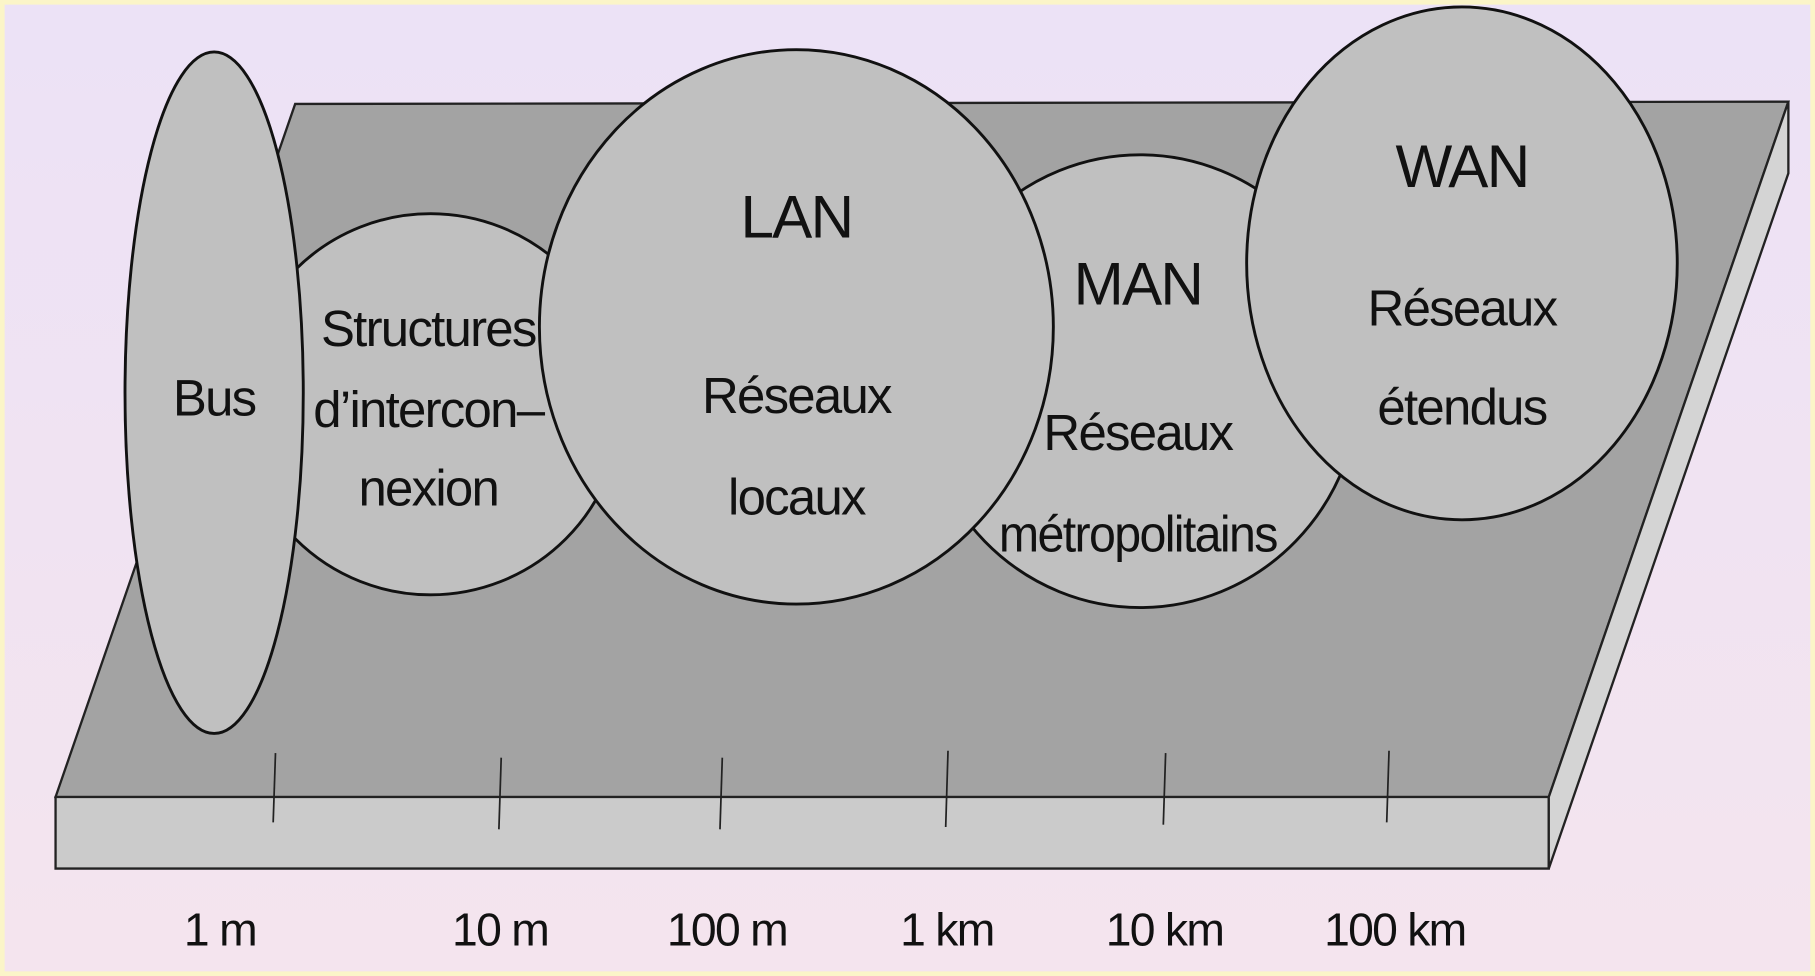 The height and width of the screenshot is (976, 1815). I want to click on node-line: Structures, so click(428, 328).